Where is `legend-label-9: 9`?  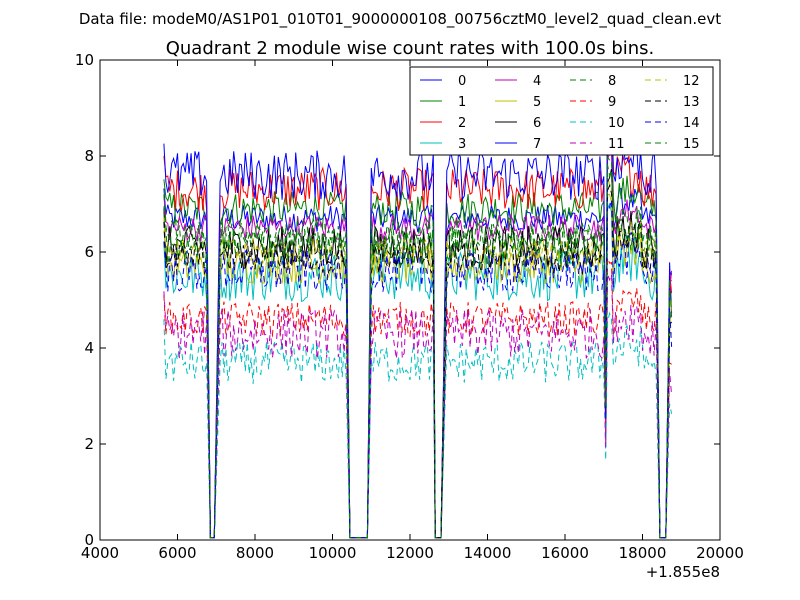 legend-label-9: 9 is located at coordinates (612, 102).